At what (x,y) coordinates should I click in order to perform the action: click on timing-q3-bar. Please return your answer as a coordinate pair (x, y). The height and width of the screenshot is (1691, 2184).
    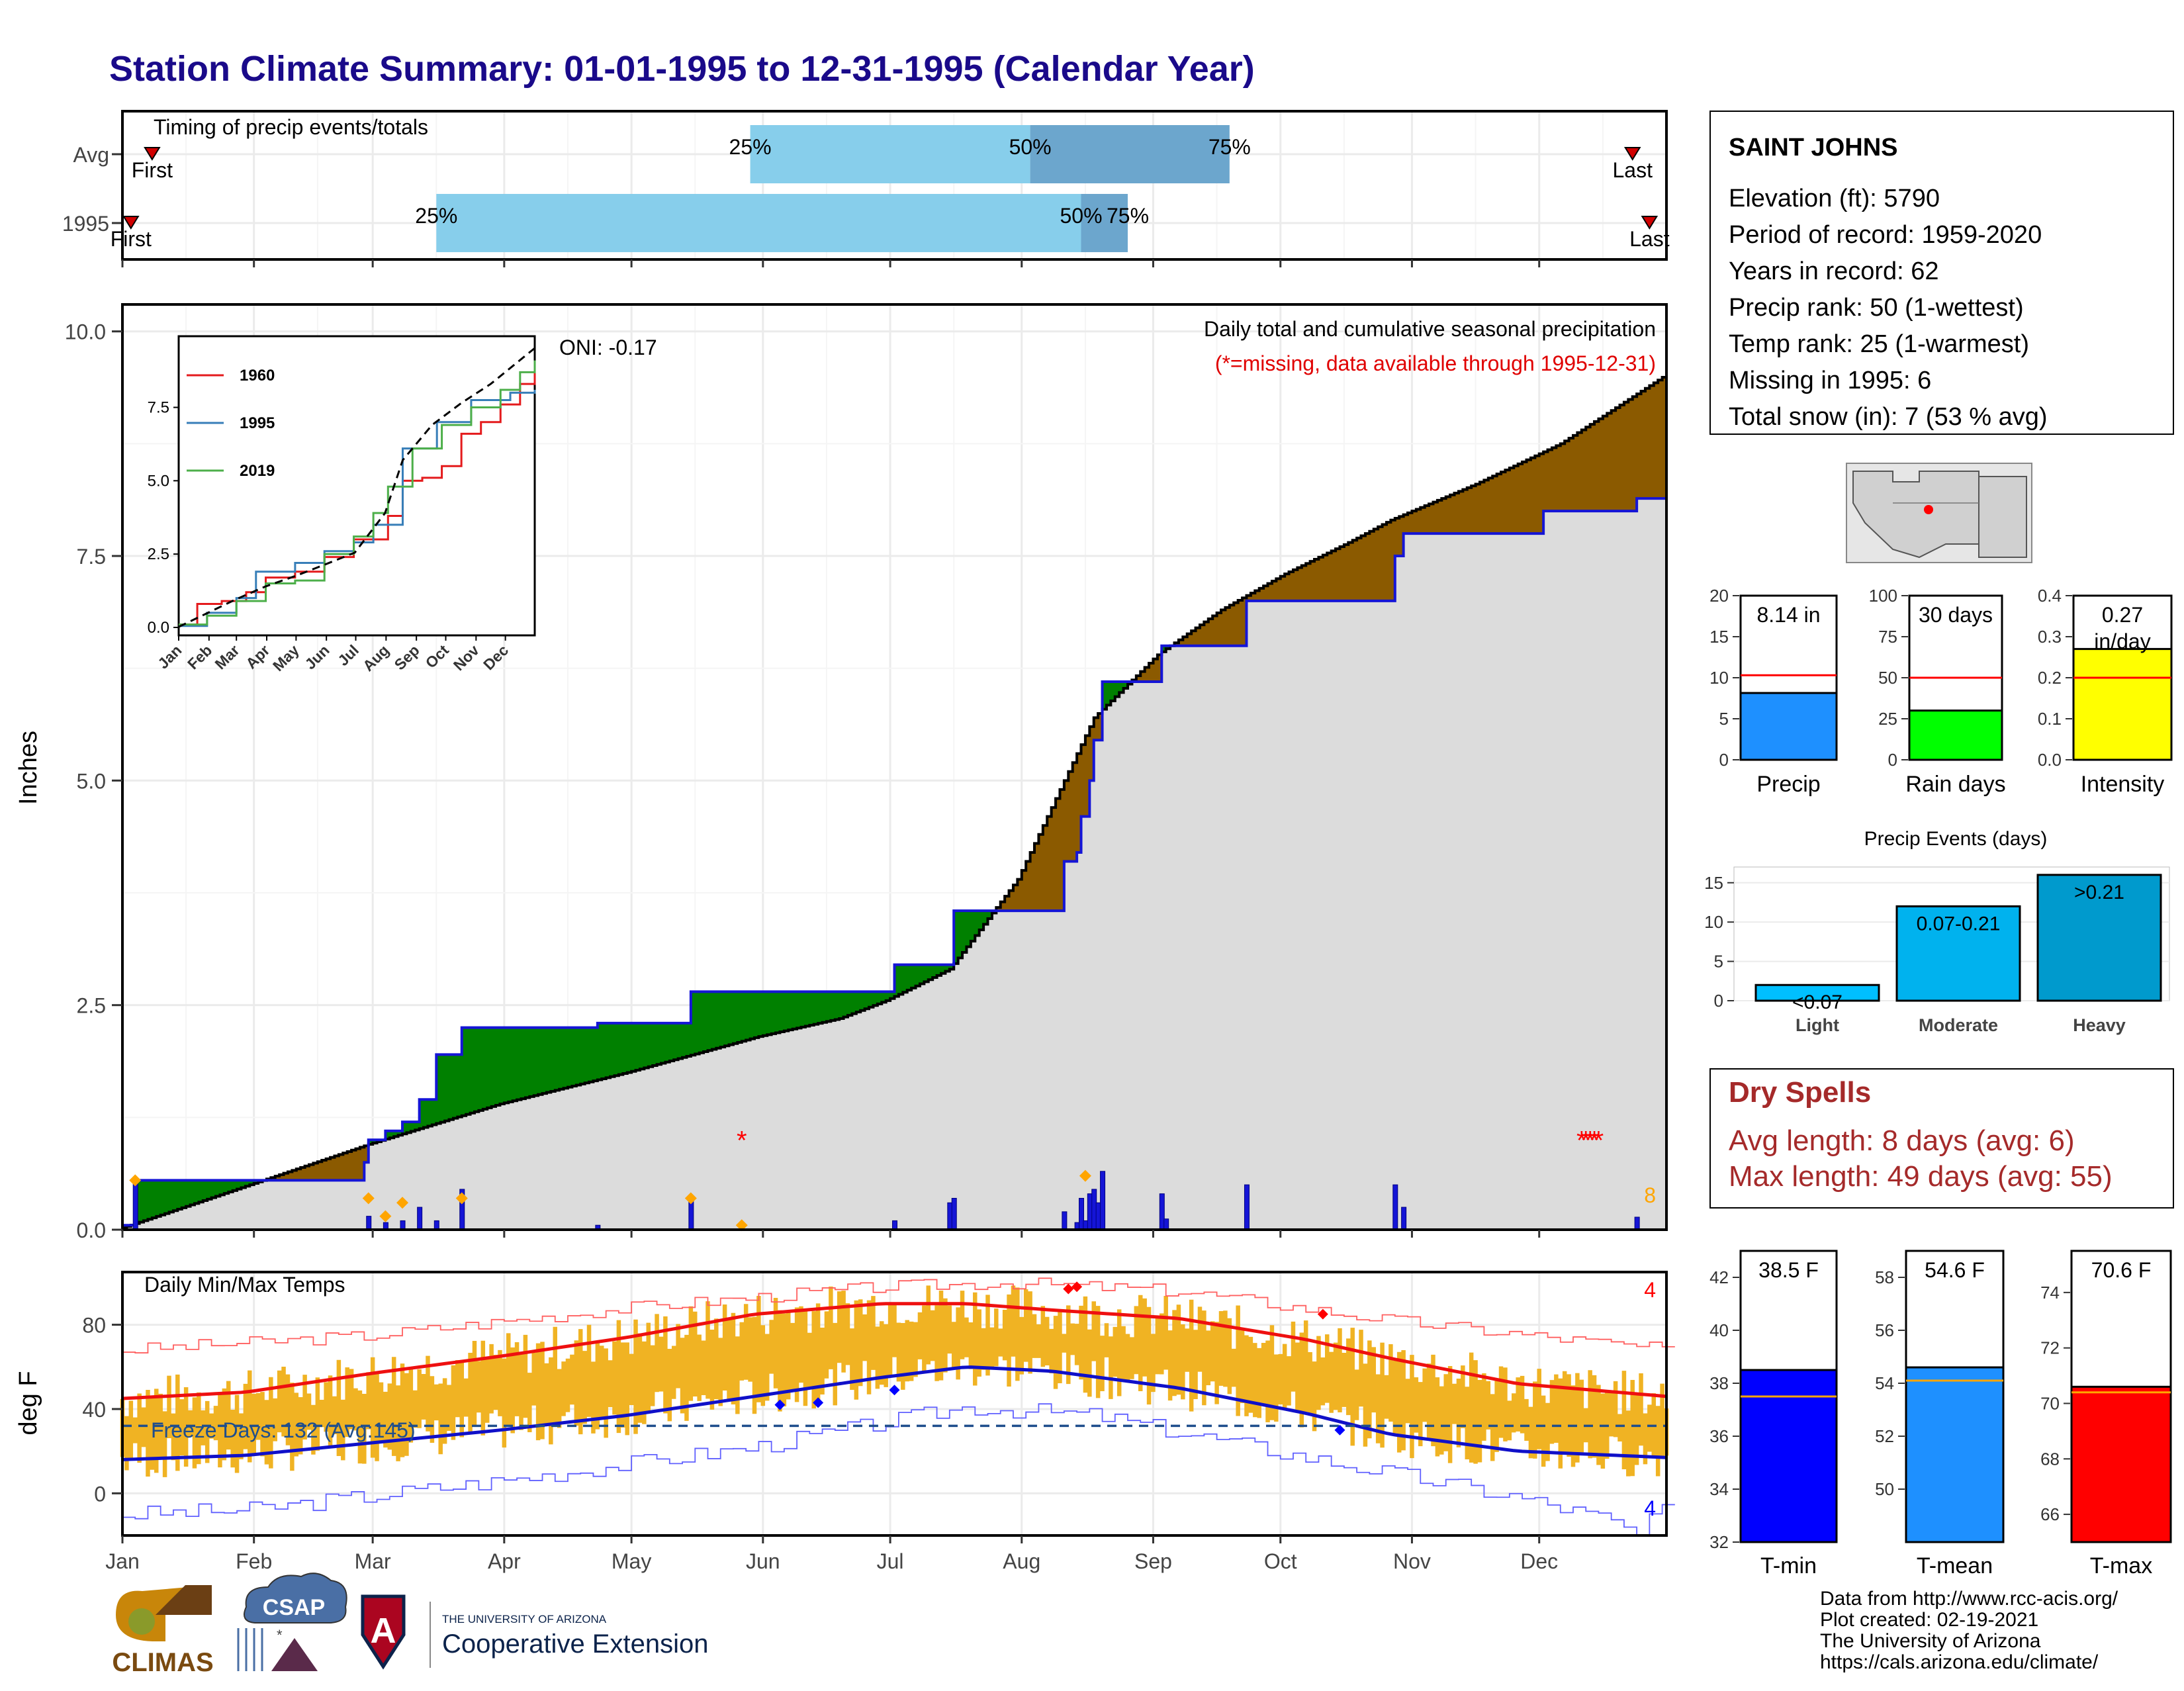
    Looking at the image, I should click on (1104, 223).